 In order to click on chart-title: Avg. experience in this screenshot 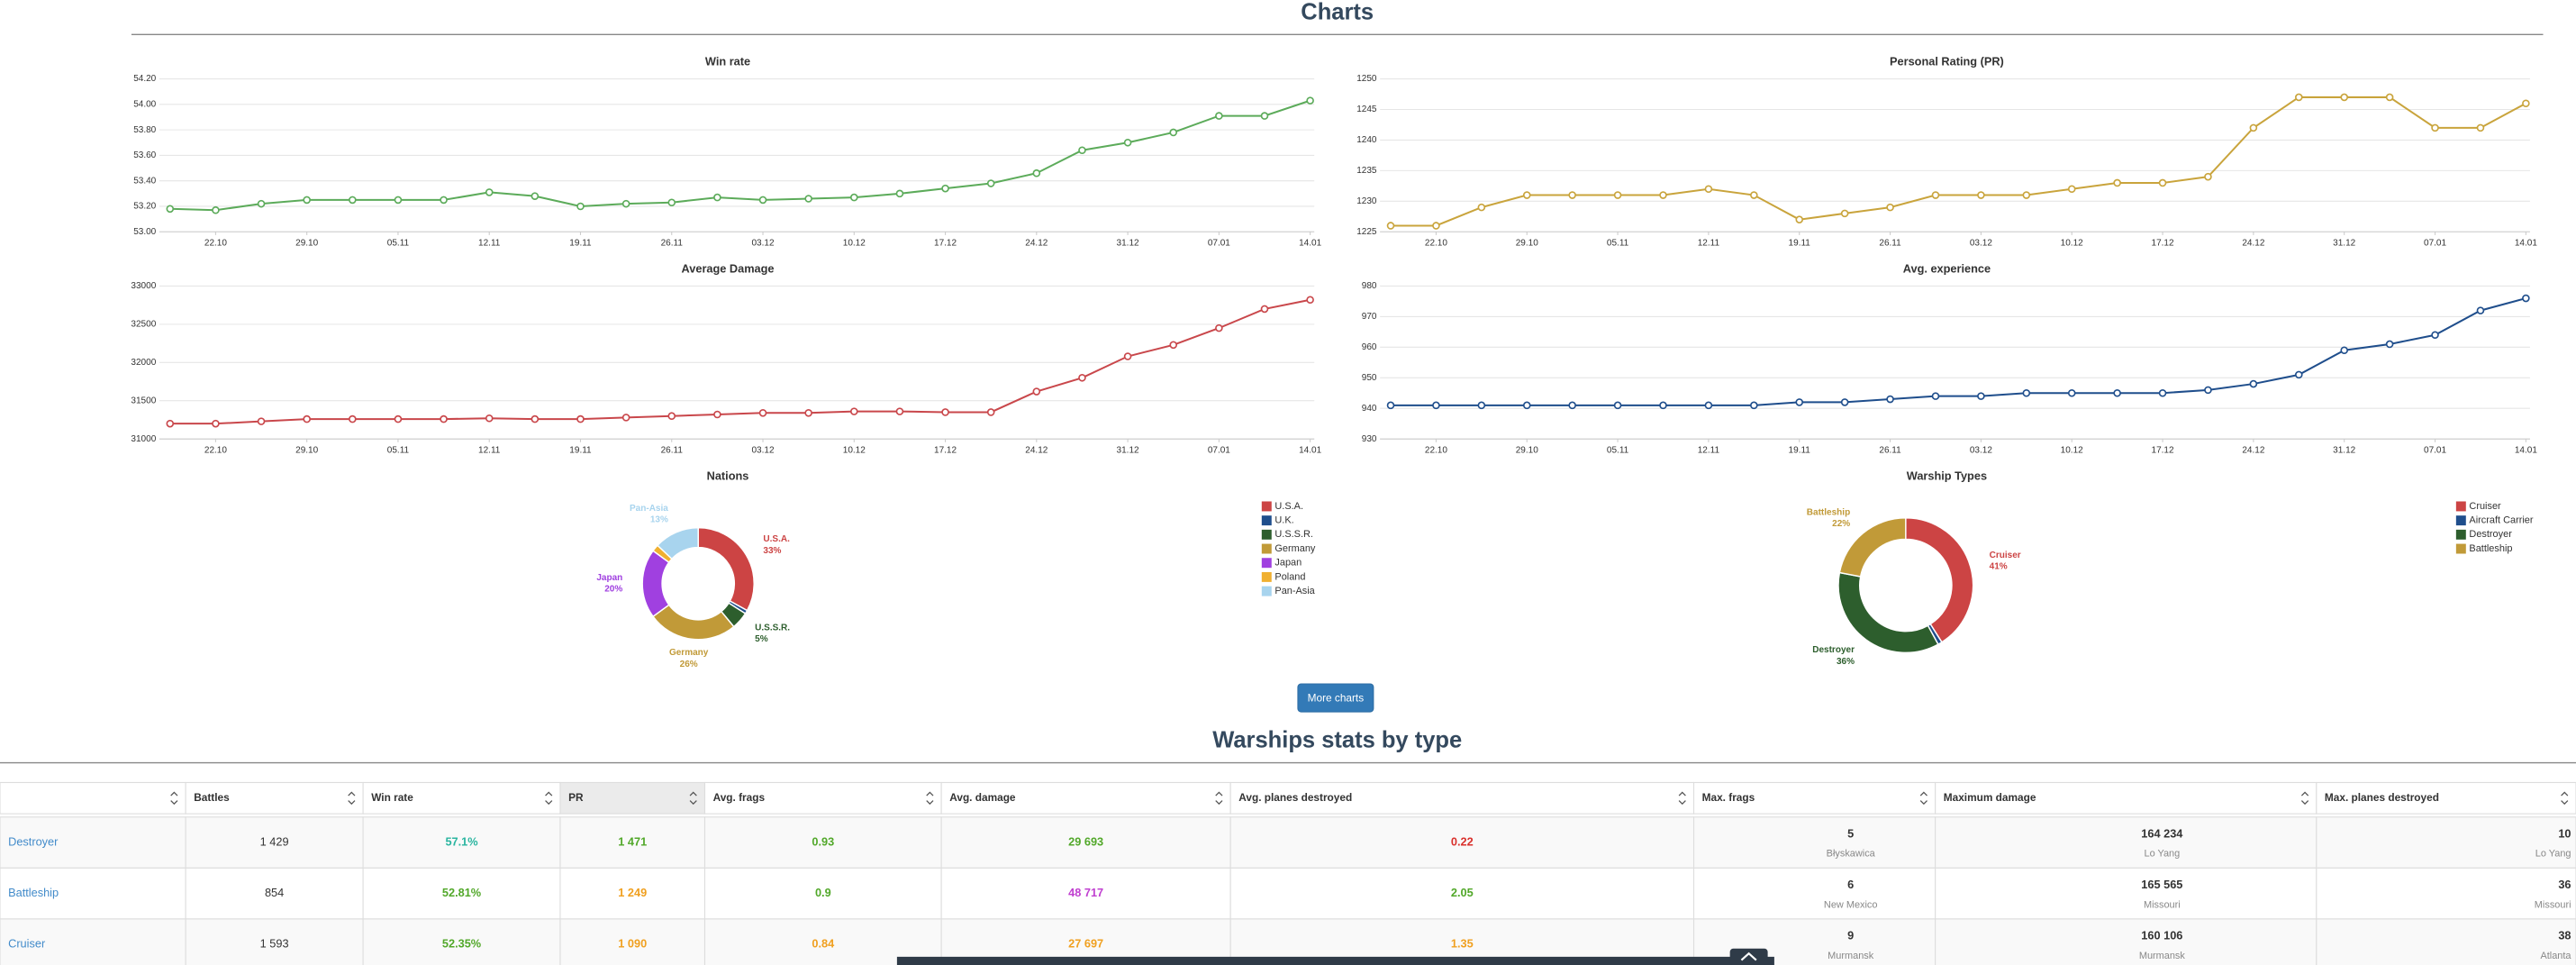, I will do `click(1947, 269)`.